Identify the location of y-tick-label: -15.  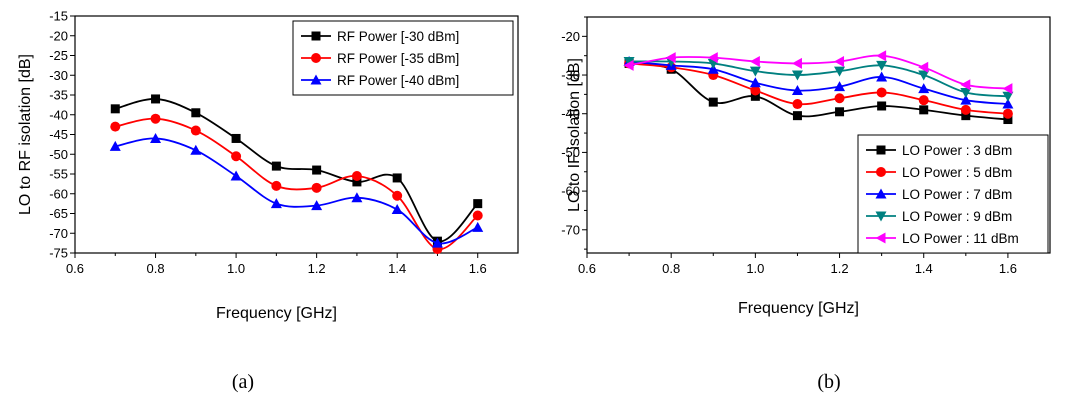
(58, 16).